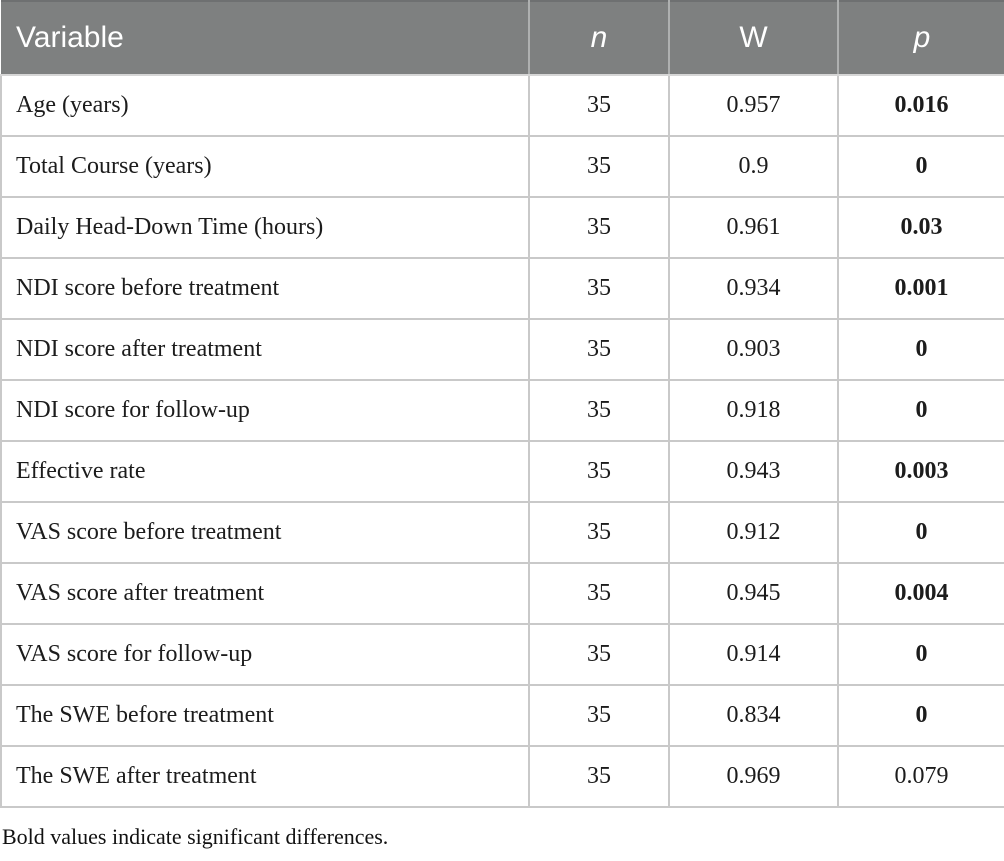 This screenshot has height=861, width=1004. I want to click on column-header-n: n, so click(599, 38).